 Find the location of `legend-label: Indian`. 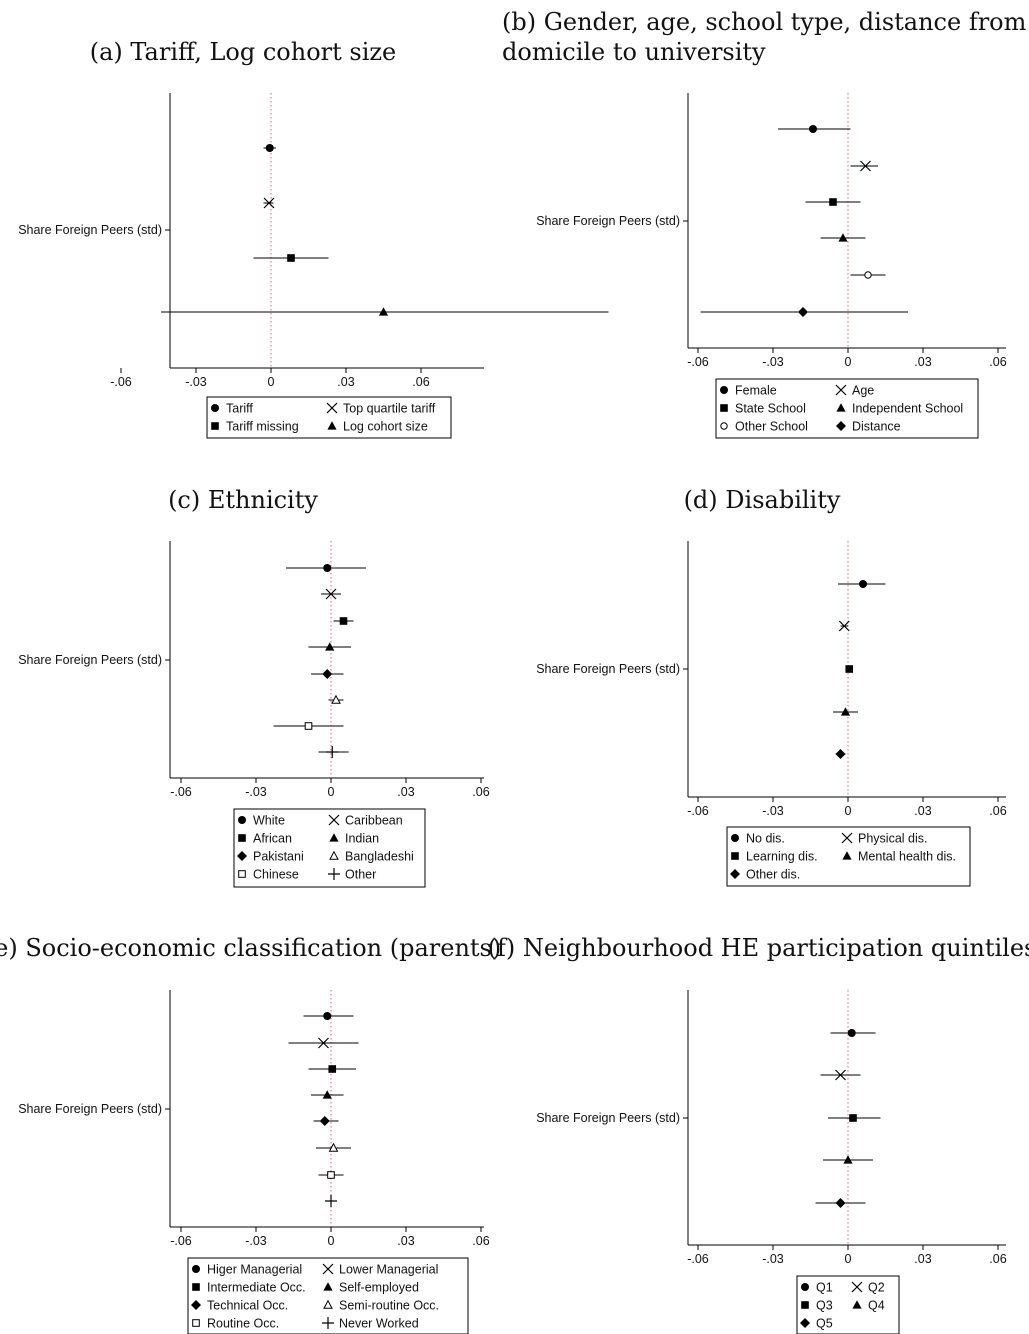

legend-label: Indian is located at coordinates (362, 839).